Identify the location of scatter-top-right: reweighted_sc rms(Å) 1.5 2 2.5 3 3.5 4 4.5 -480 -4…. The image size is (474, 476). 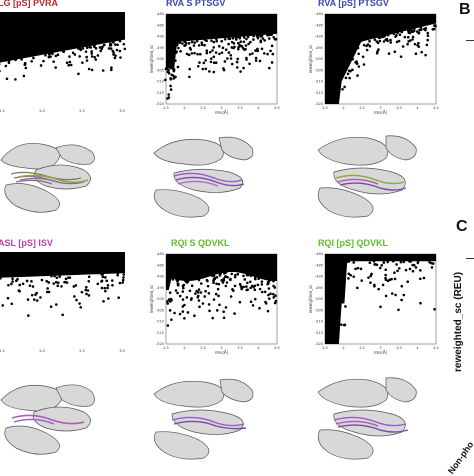
(373, 63).